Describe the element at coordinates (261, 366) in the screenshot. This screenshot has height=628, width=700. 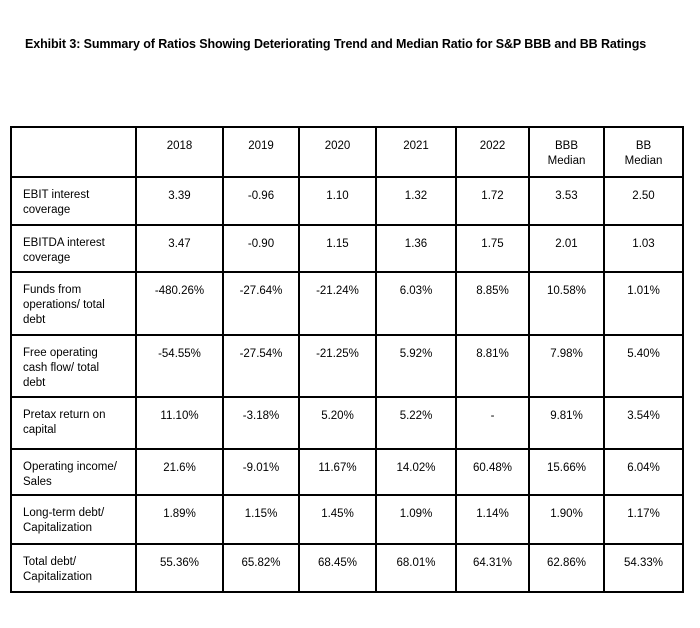
I see `cell-value: -27.54%` at that location.